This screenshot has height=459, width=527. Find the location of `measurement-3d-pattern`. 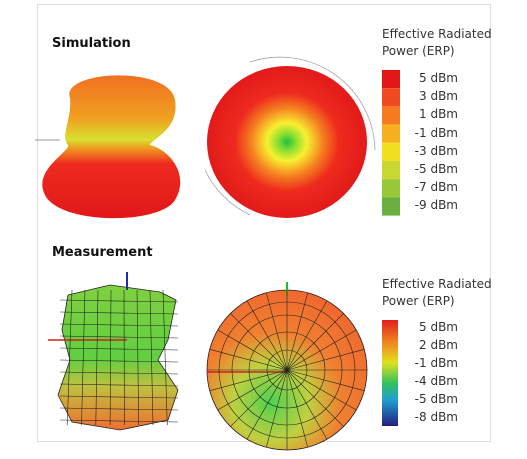

measurement-3d-pattern is located at coordinates (113, 351).